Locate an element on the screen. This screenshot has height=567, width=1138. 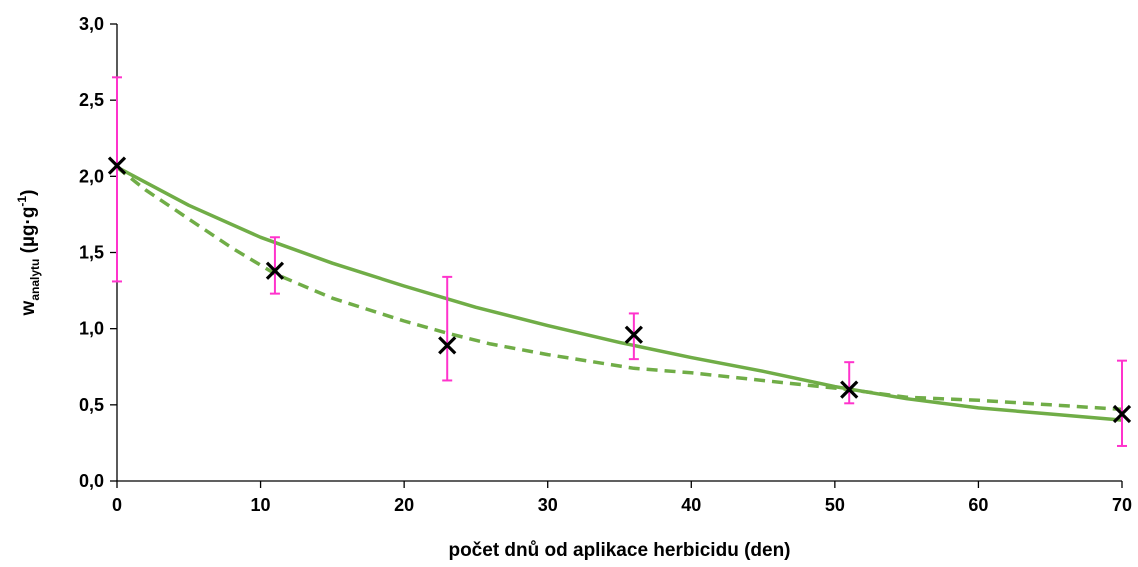
x-tick-label: 50 is located at coordinates (835, 505).